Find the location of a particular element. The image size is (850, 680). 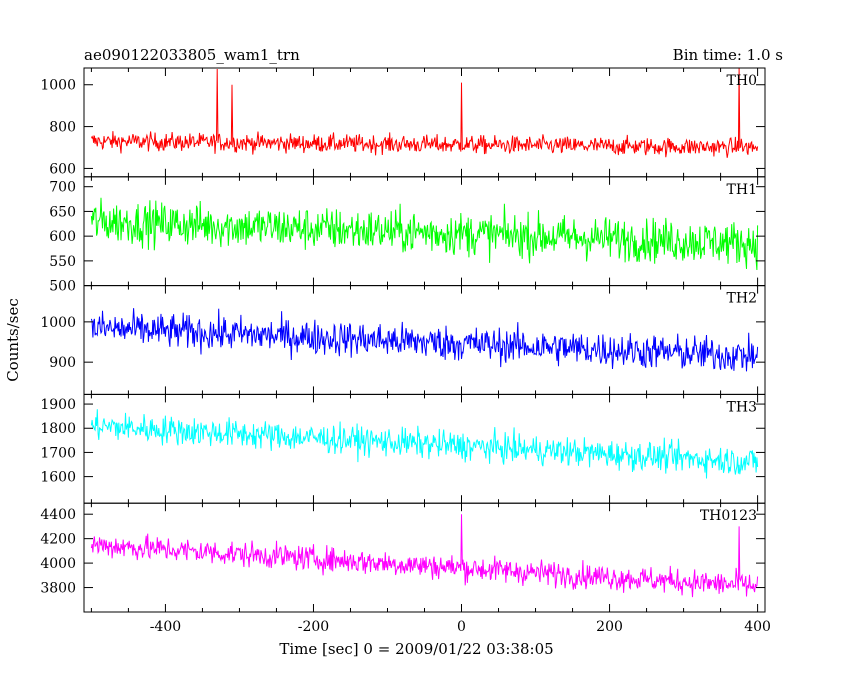

series-line-th0123 is located at coordinates (424, 556).